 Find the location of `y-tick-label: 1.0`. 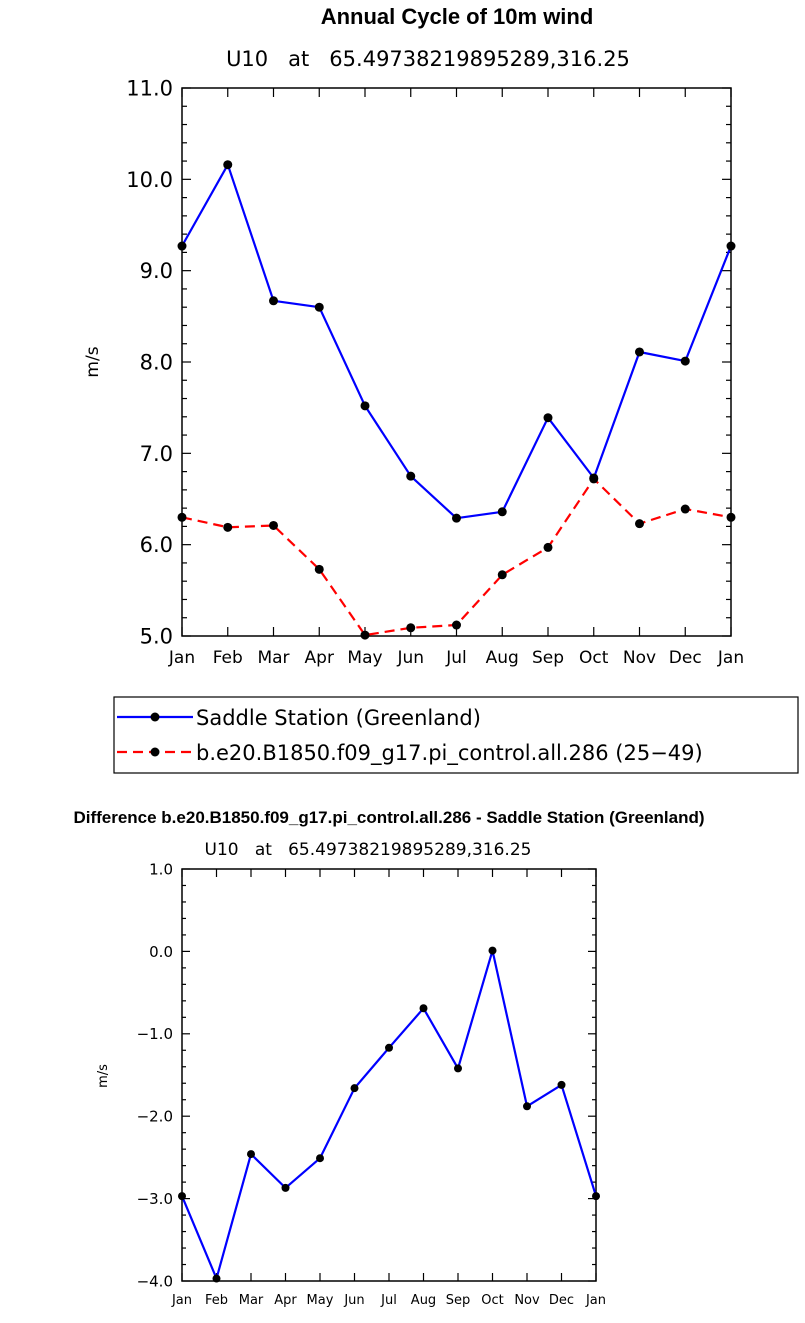

y-tick-label: 1.0 is located at coordinates (161, 869).